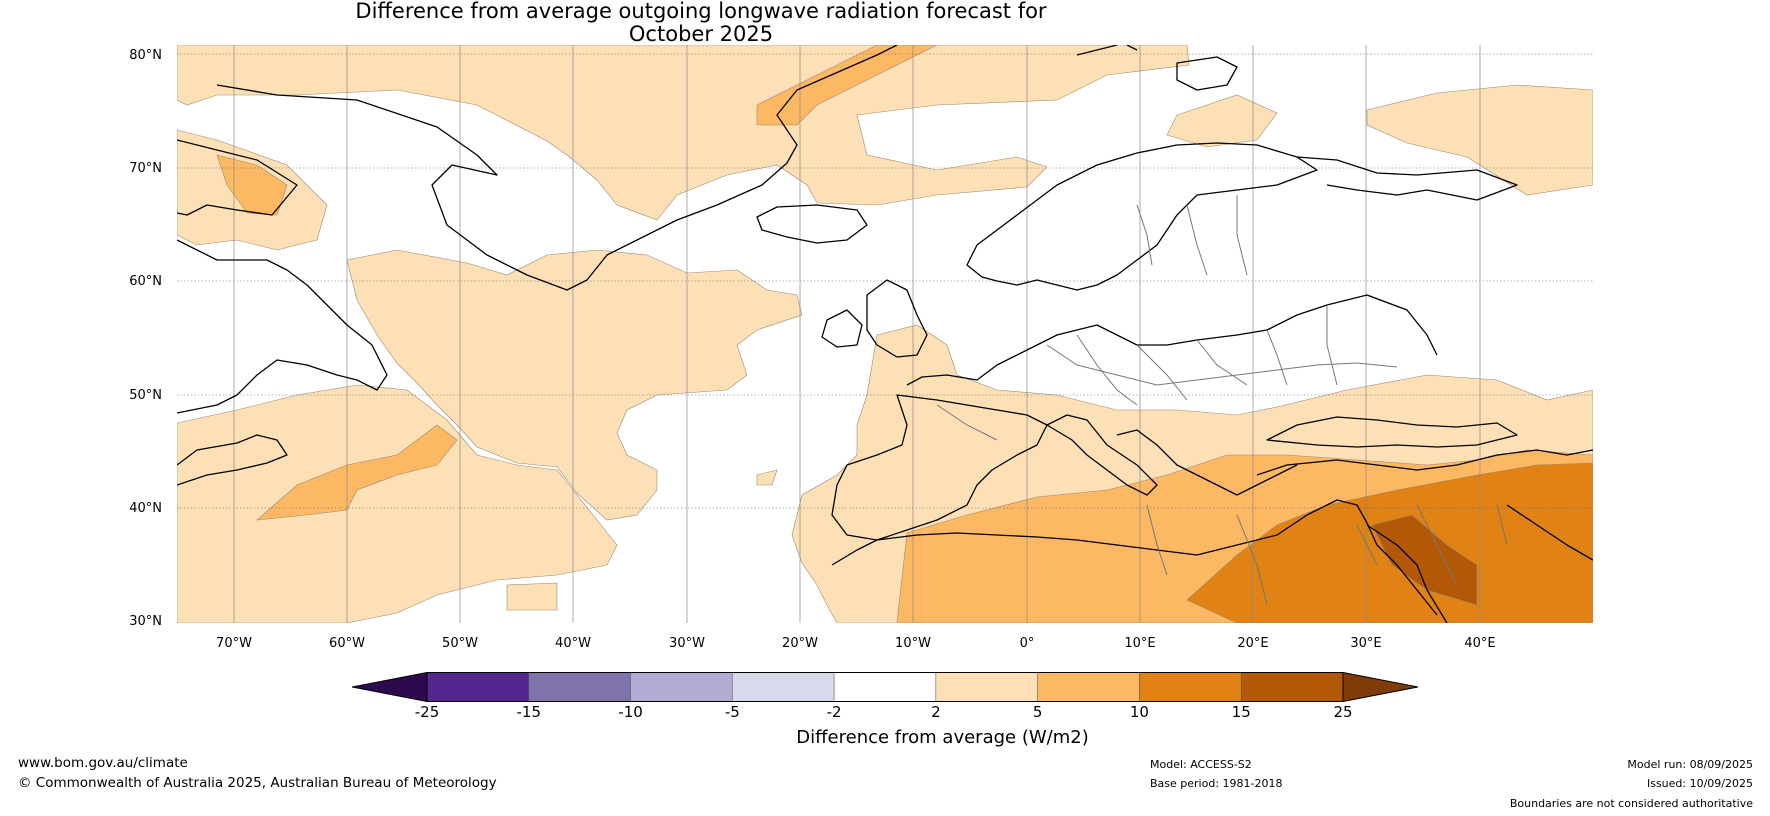  What do you see at coordinates (252, 185) in the screenshot?
I see `baffin-region` at bounding box center [252, 185].